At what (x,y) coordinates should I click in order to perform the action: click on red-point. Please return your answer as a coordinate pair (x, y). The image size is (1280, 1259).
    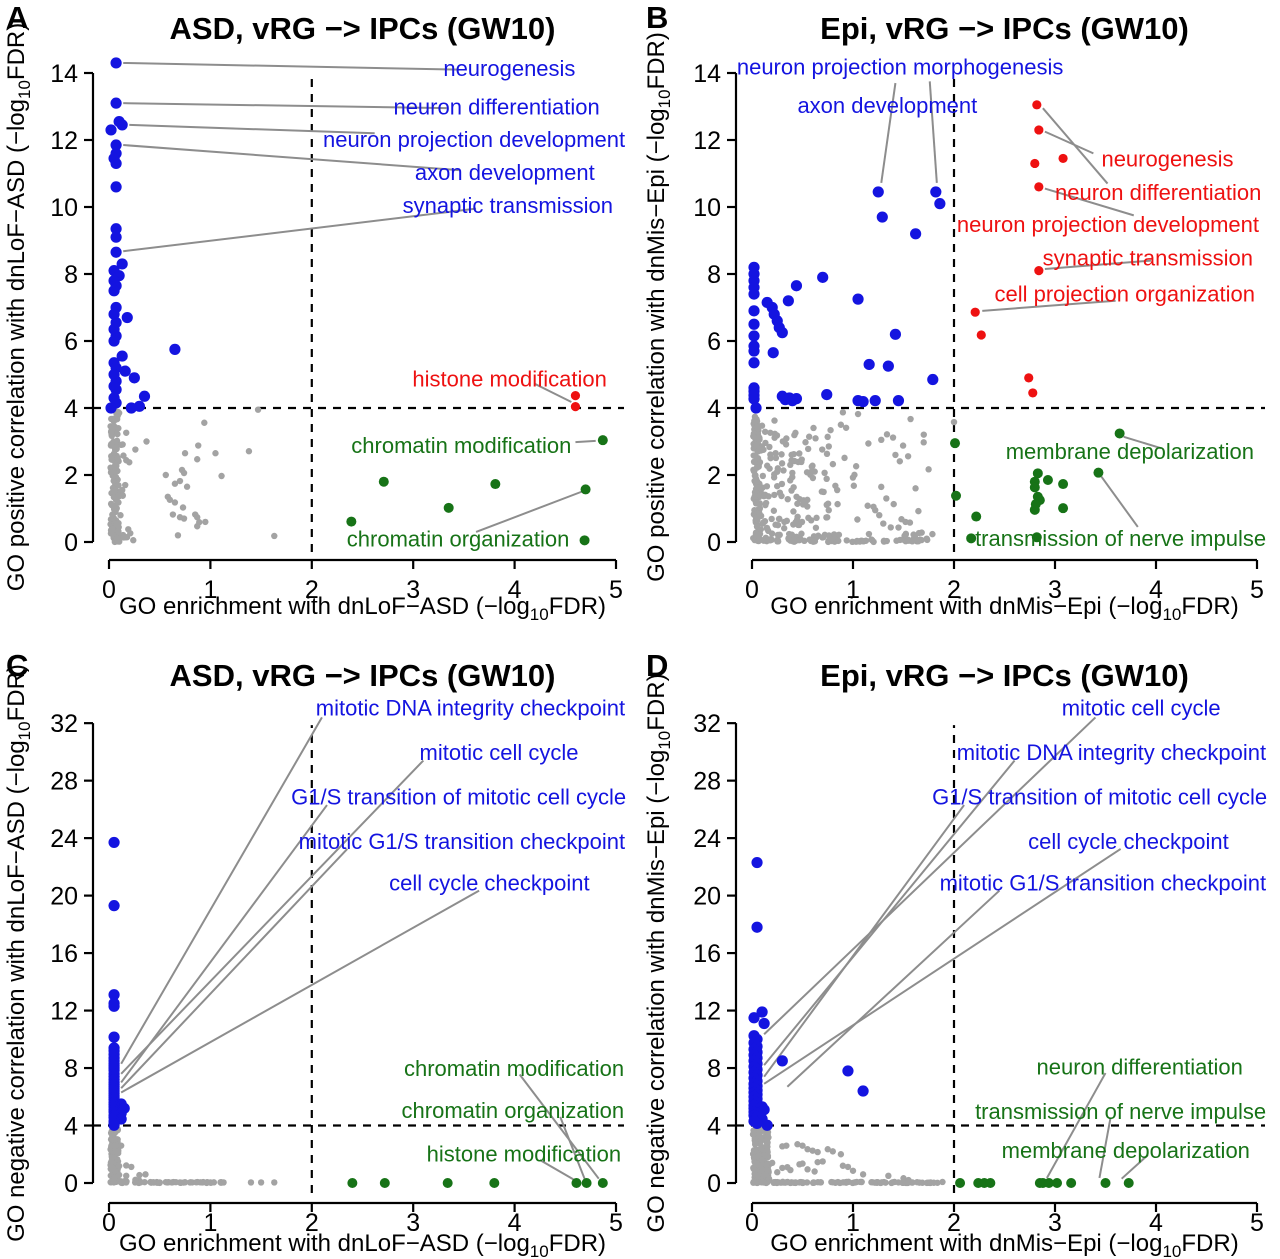
    Looking at the image, I should click on (1063, 158).